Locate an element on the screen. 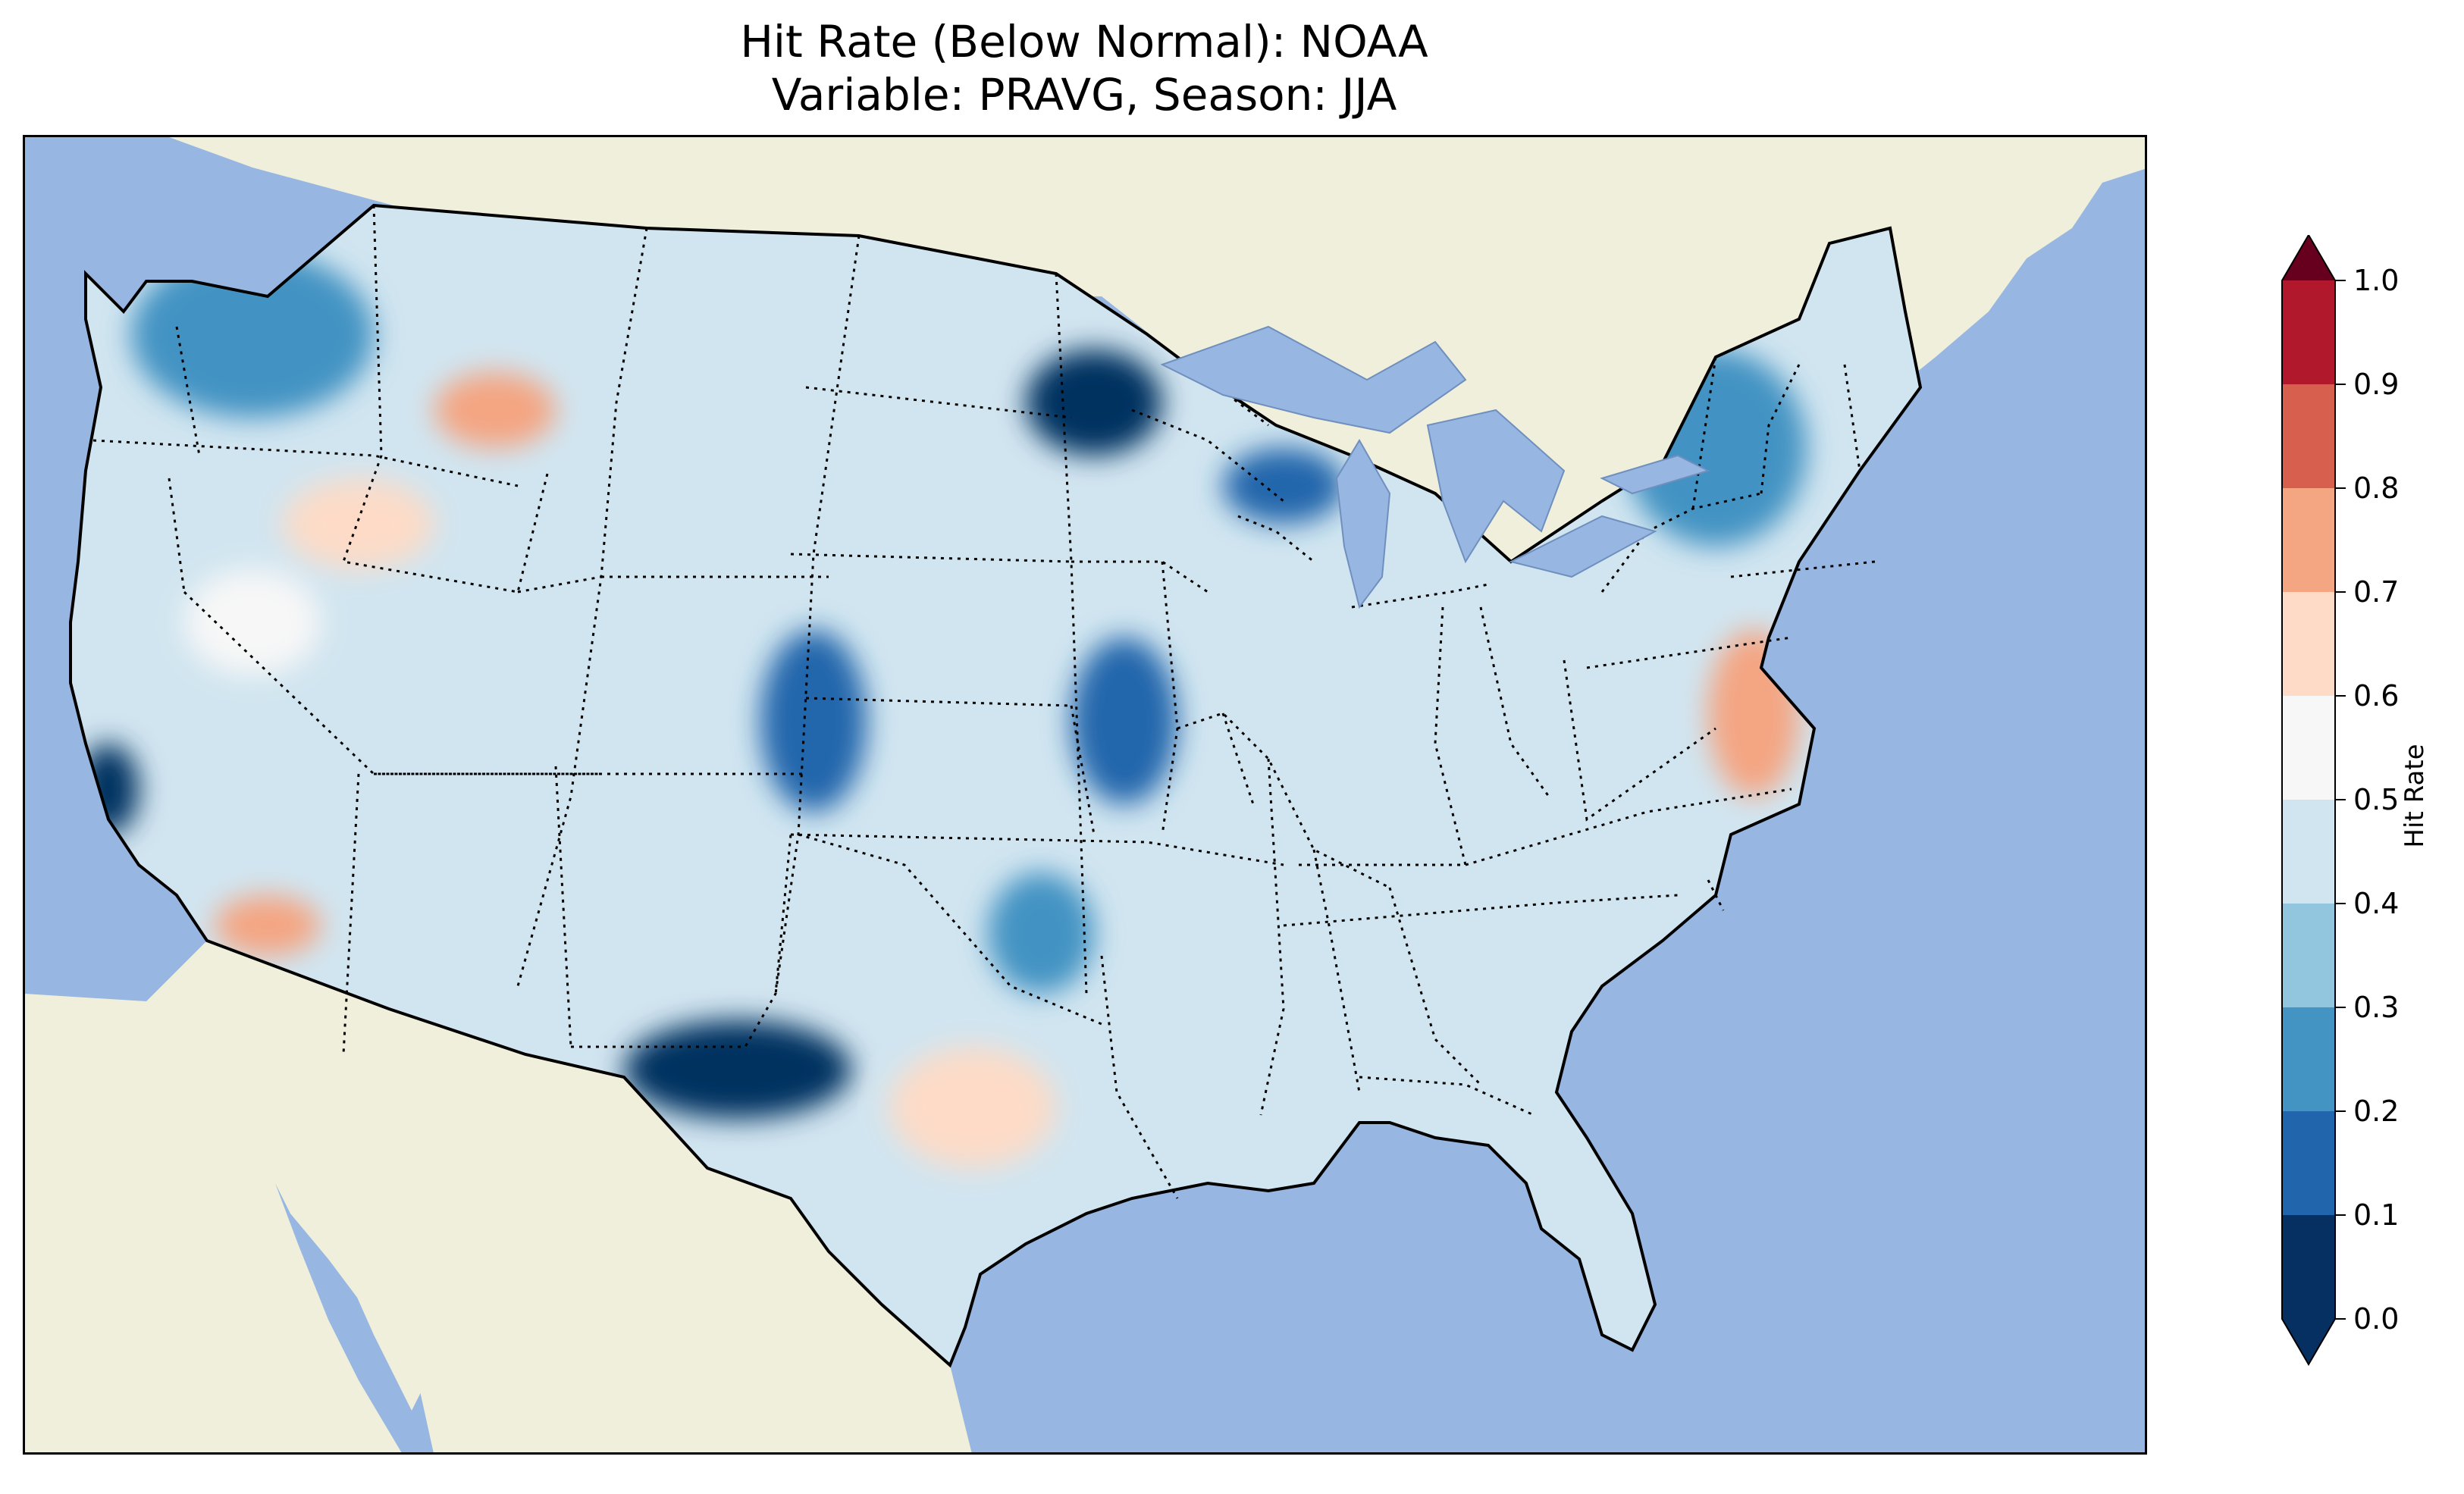  colorbar-tick-label: 0.5 is located at coordinates (2377, 799).